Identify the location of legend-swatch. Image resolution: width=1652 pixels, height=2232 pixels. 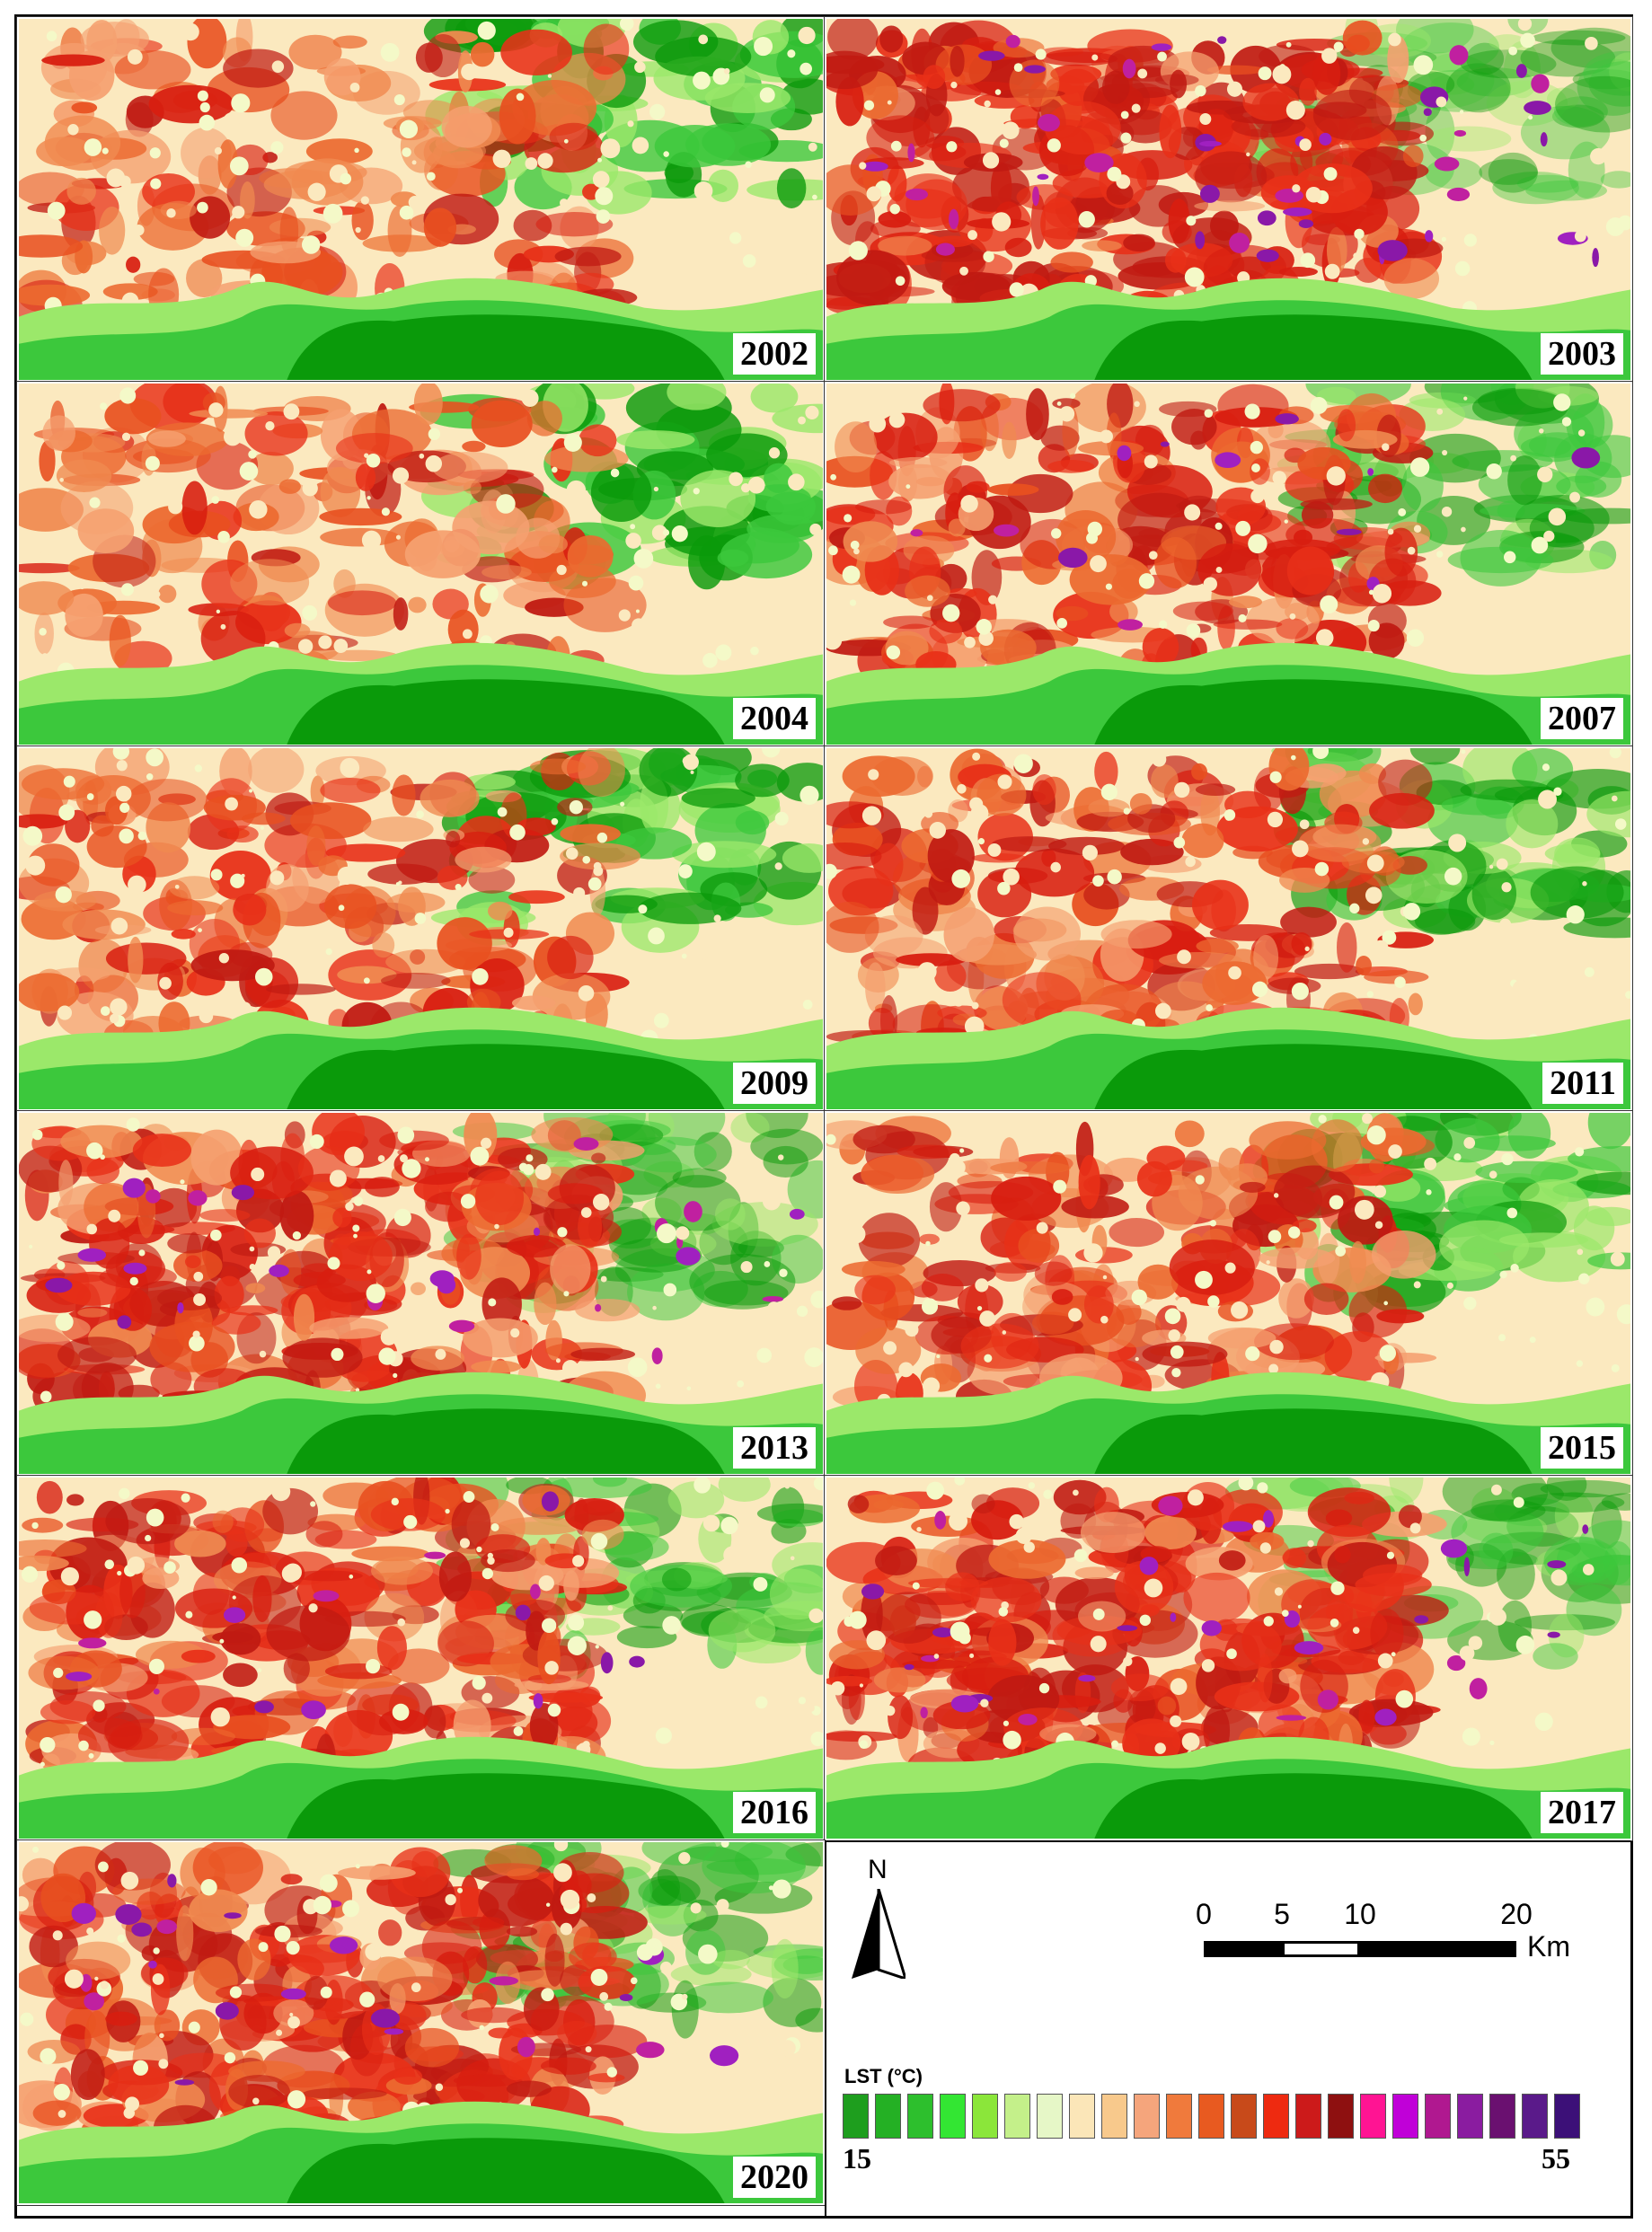
(985, 2116).